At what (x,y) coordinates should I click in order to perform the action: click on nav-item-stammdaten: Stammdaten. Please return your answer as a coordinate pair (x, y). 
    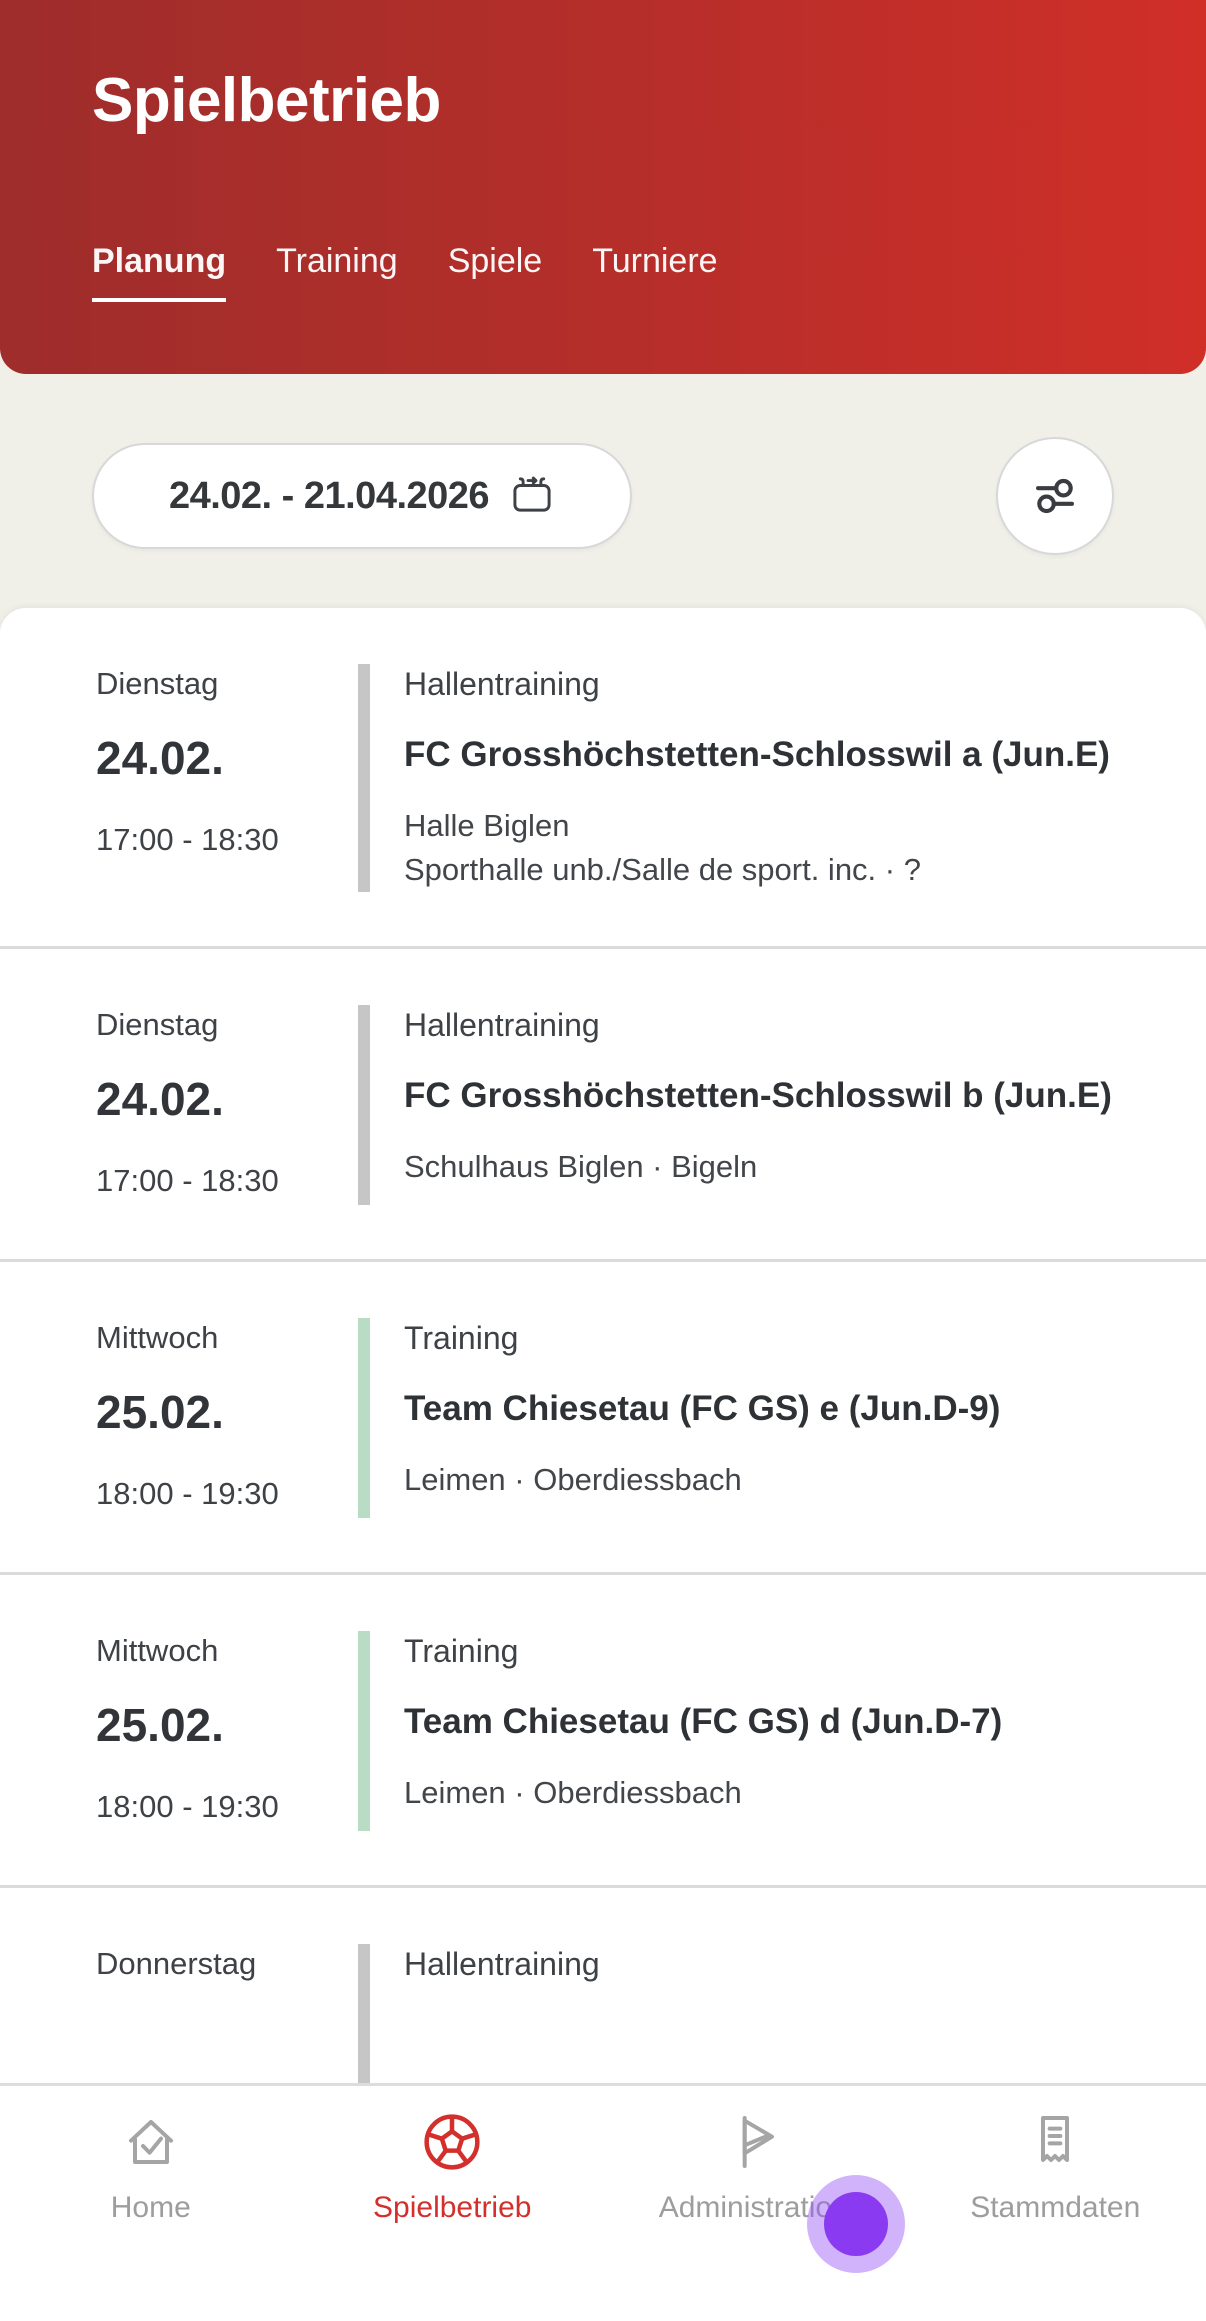
    Looking at the image, I should click on (1055, 2203).